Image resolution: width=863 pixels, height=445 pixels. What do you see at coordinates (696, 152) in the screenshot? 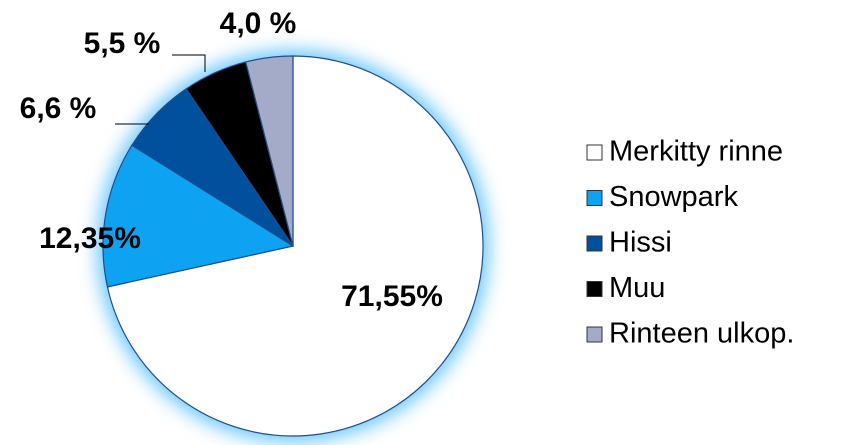
I see `legend-label: Merkitty rinne` at bounding box center [696, 152].